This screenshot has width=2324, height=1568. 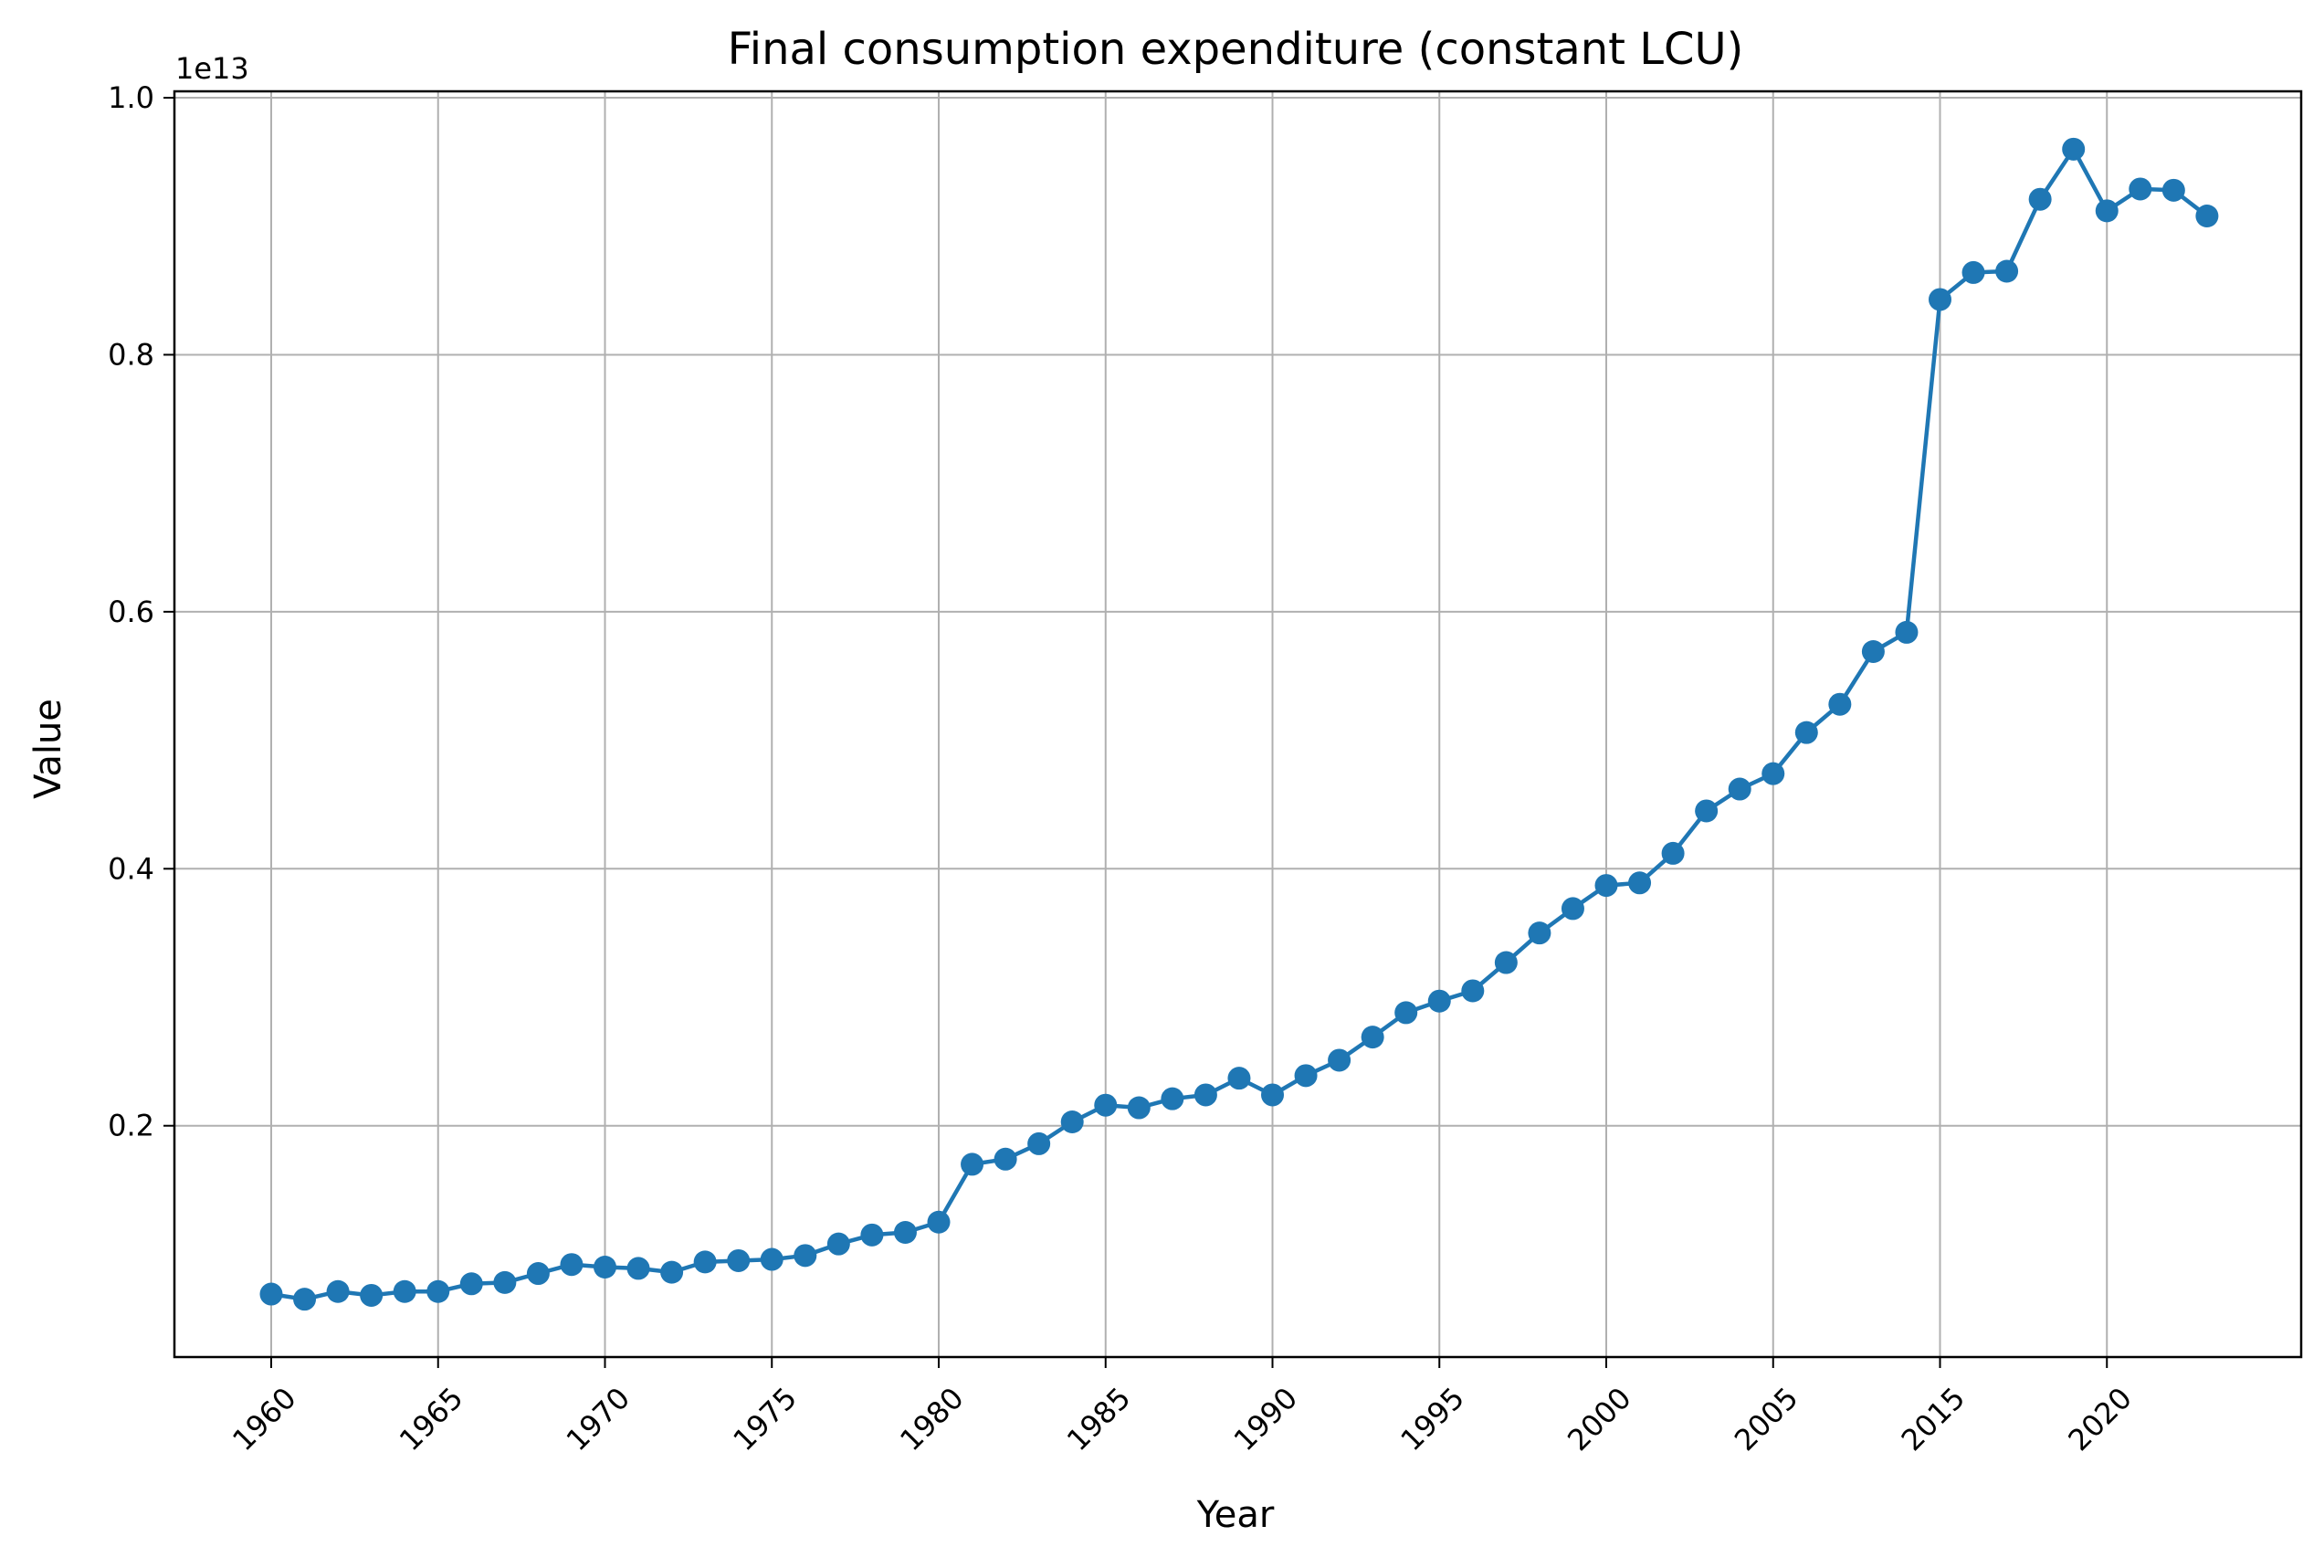 I want to click on y-tick-label: 0.2, so click(x=131, y=1126).